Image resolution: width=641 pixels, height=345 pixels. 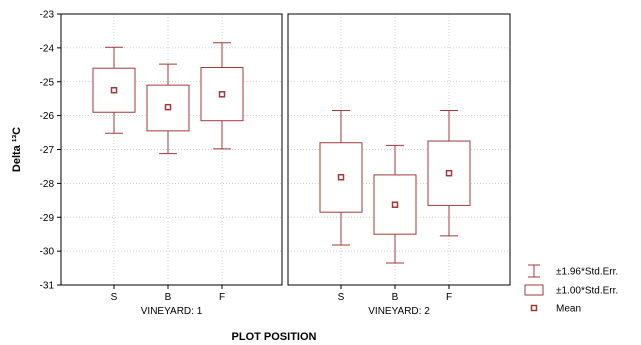 I want to click on y-tick-label: -28, so click(x=47, y=184).